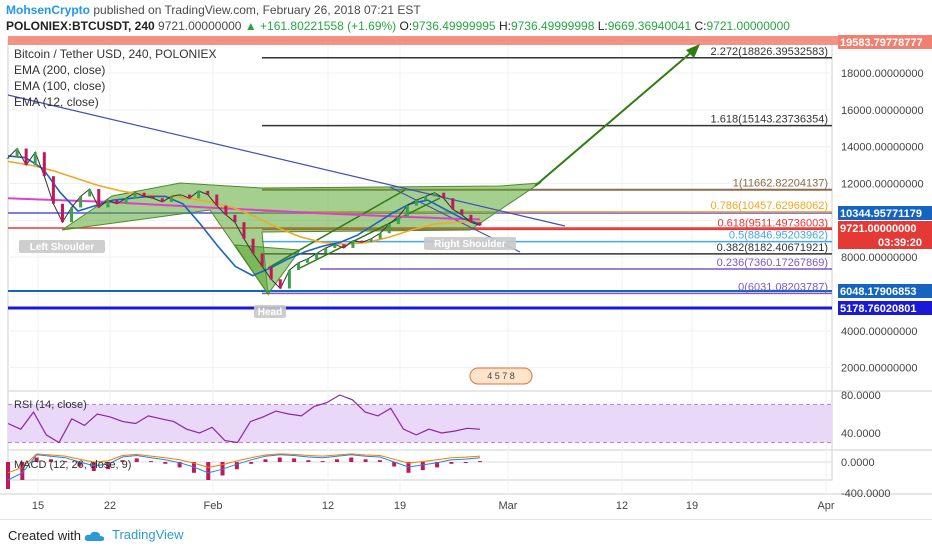 Image resolution: width=932 pixels, height=551 pixels. Describe the element at coordinates (879, 369) in the screenshot. I see `y-tick-label: 2000.00000000` at that location.